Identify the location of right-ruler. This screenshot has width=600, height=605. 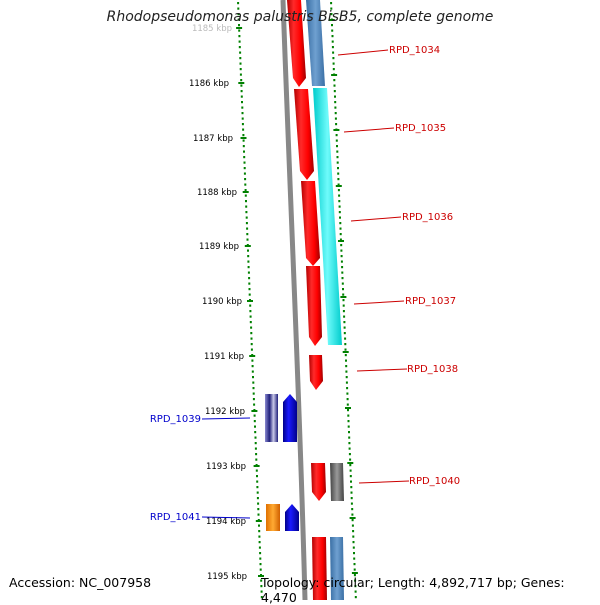
(343, 300).